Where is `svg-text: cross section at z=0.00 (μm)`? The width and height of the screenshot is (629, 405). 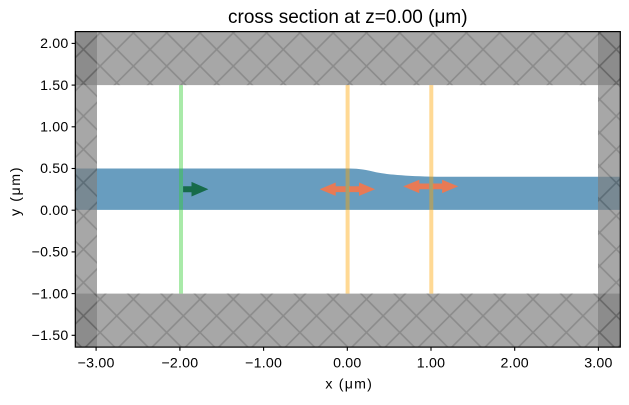 svg-text: cross section at z=0.00 (μm) is located at coordinates (348, 17).